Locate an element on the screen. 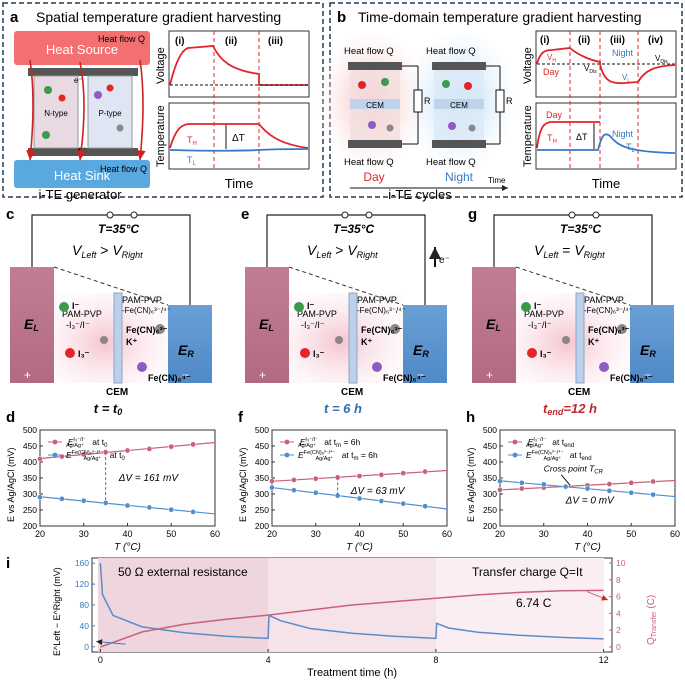 The height and width of the screenshot is (681, 685). panel-g-switch-right is located at coordinates (596, 215).